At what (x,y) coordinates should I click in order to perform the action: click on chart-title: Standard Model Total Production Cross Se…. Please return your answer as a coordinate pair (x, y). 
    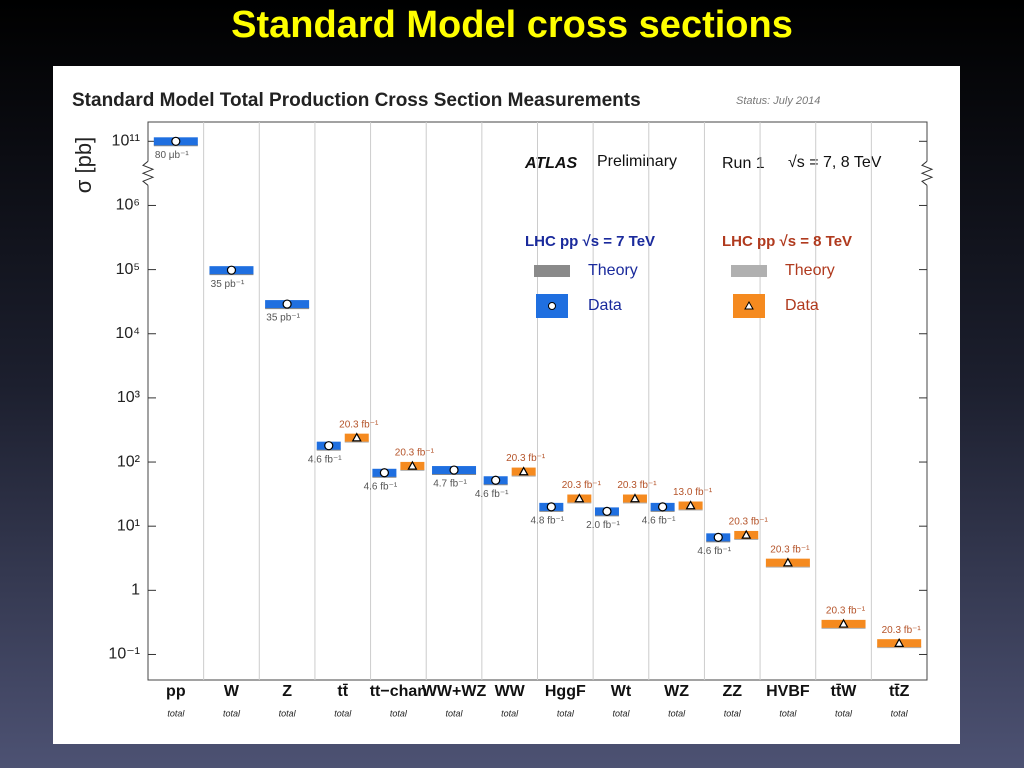
    Looking at the image, I should click on (356, 100).